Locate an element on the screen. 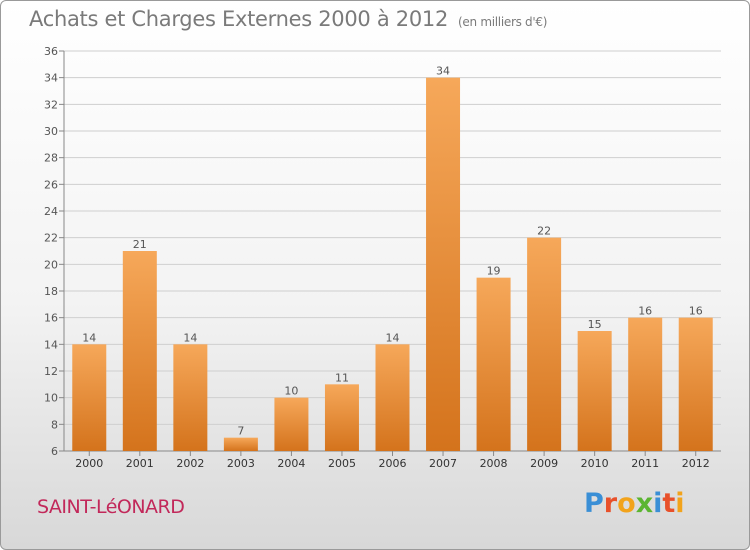 This screenshot has height=550, width=750. bar-2007 is located at coordinates (443, 264).